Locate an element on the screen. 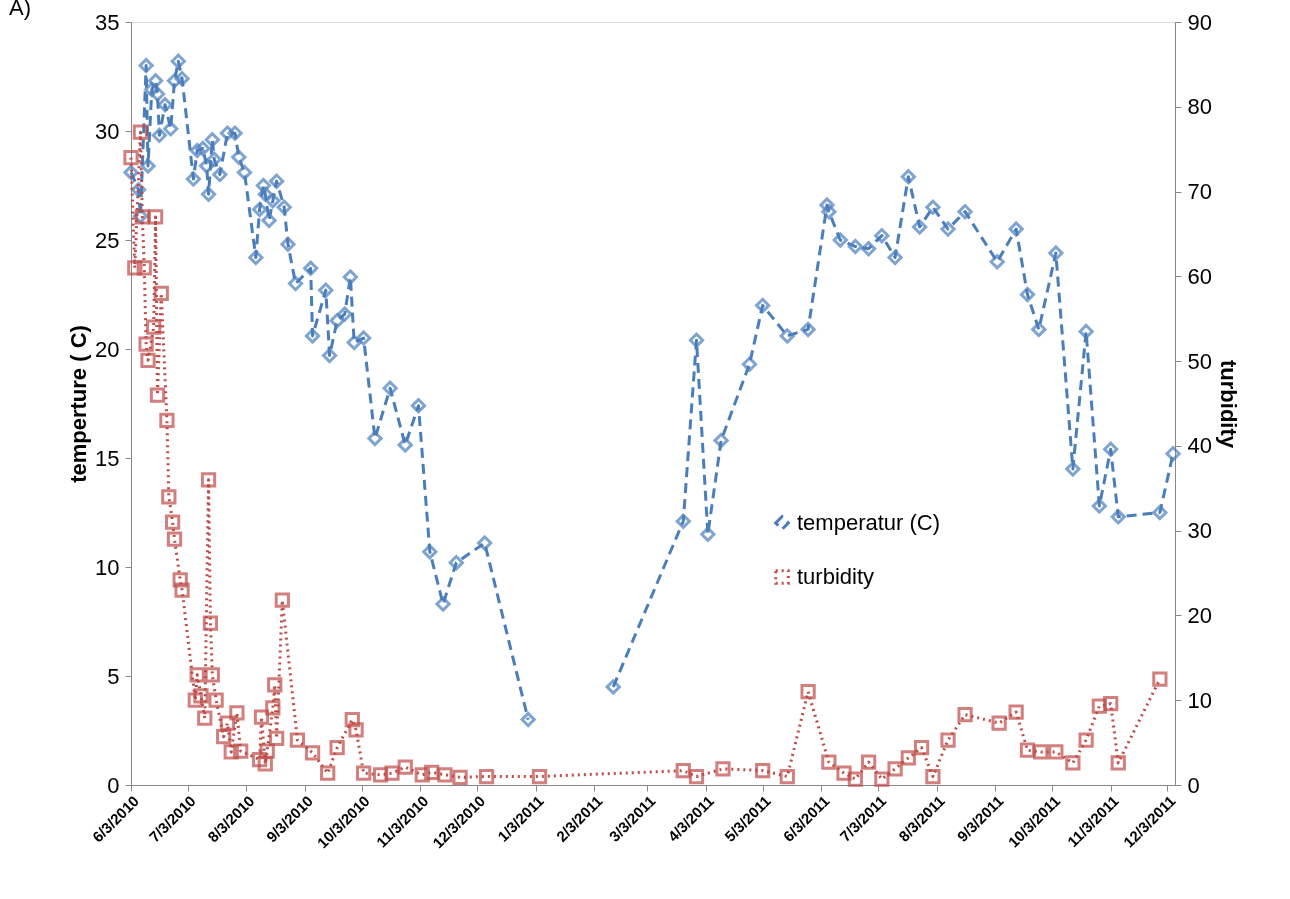 The height and width of the screenshot is (899, 1290). y-tick-label: 35 is located at coordinates (107, 22).